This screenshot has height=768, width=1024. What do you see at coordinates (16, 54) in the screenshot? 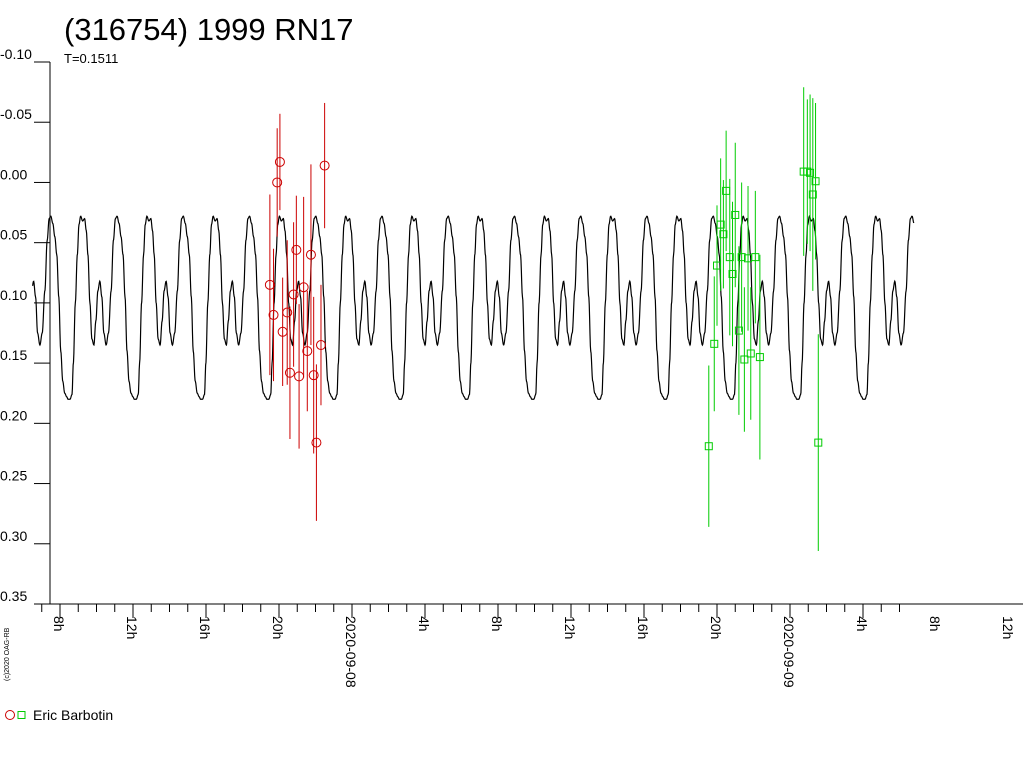
I see `y-tick-label: -0.10` at bounding box center [16, 54].